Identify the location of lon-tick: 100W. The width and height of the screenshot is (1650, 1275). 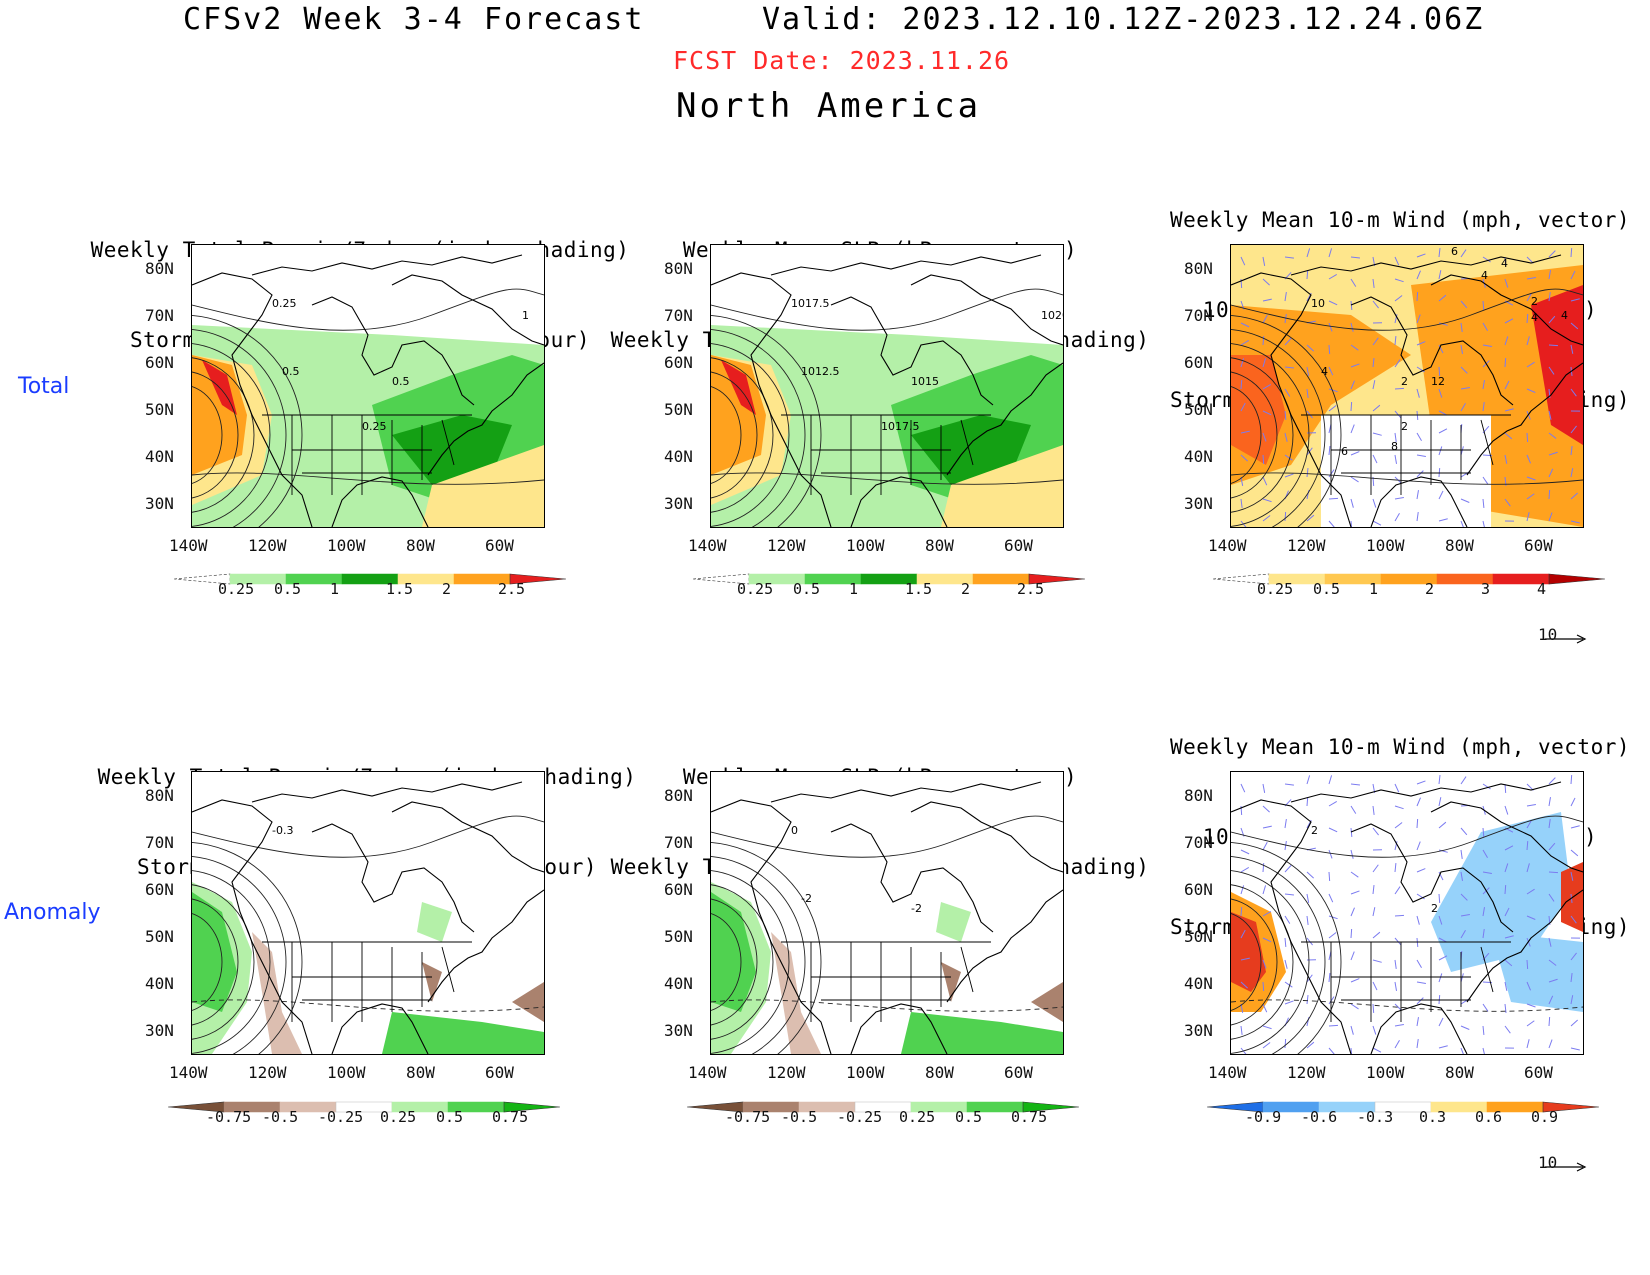
(865, 545).